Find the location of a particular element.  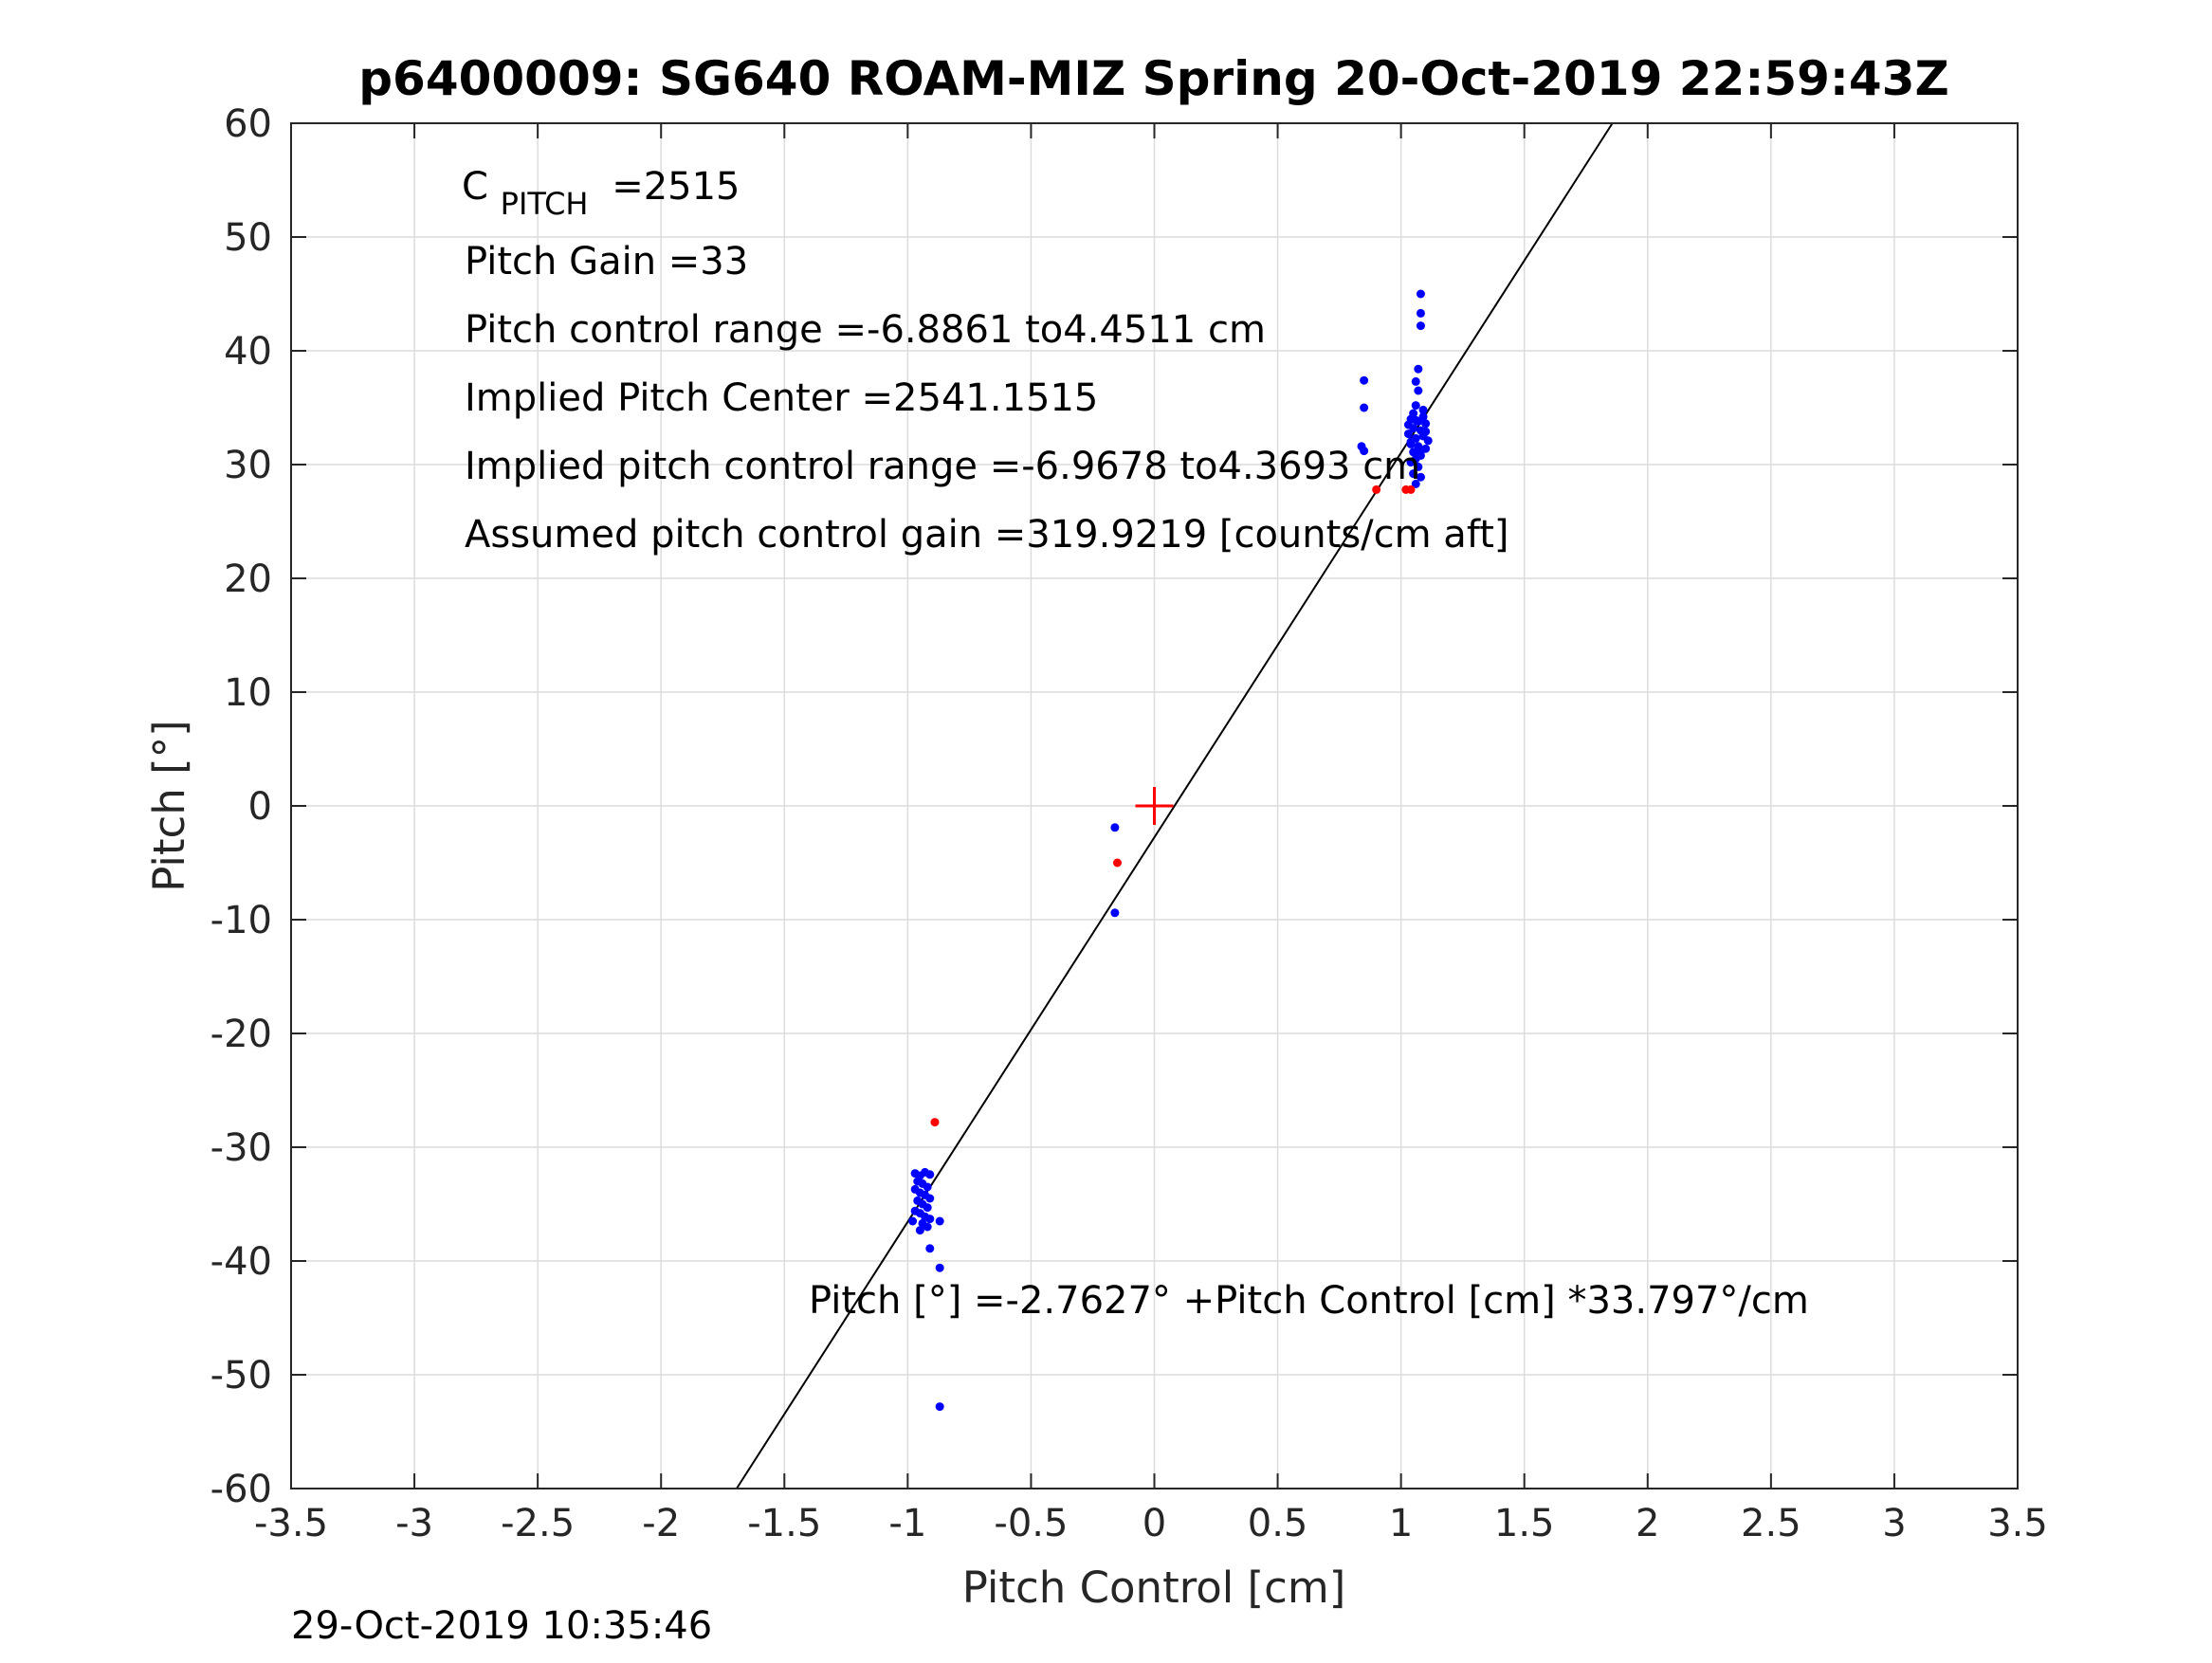

y-tick-label: 50 is located at coordinates (248, 238).